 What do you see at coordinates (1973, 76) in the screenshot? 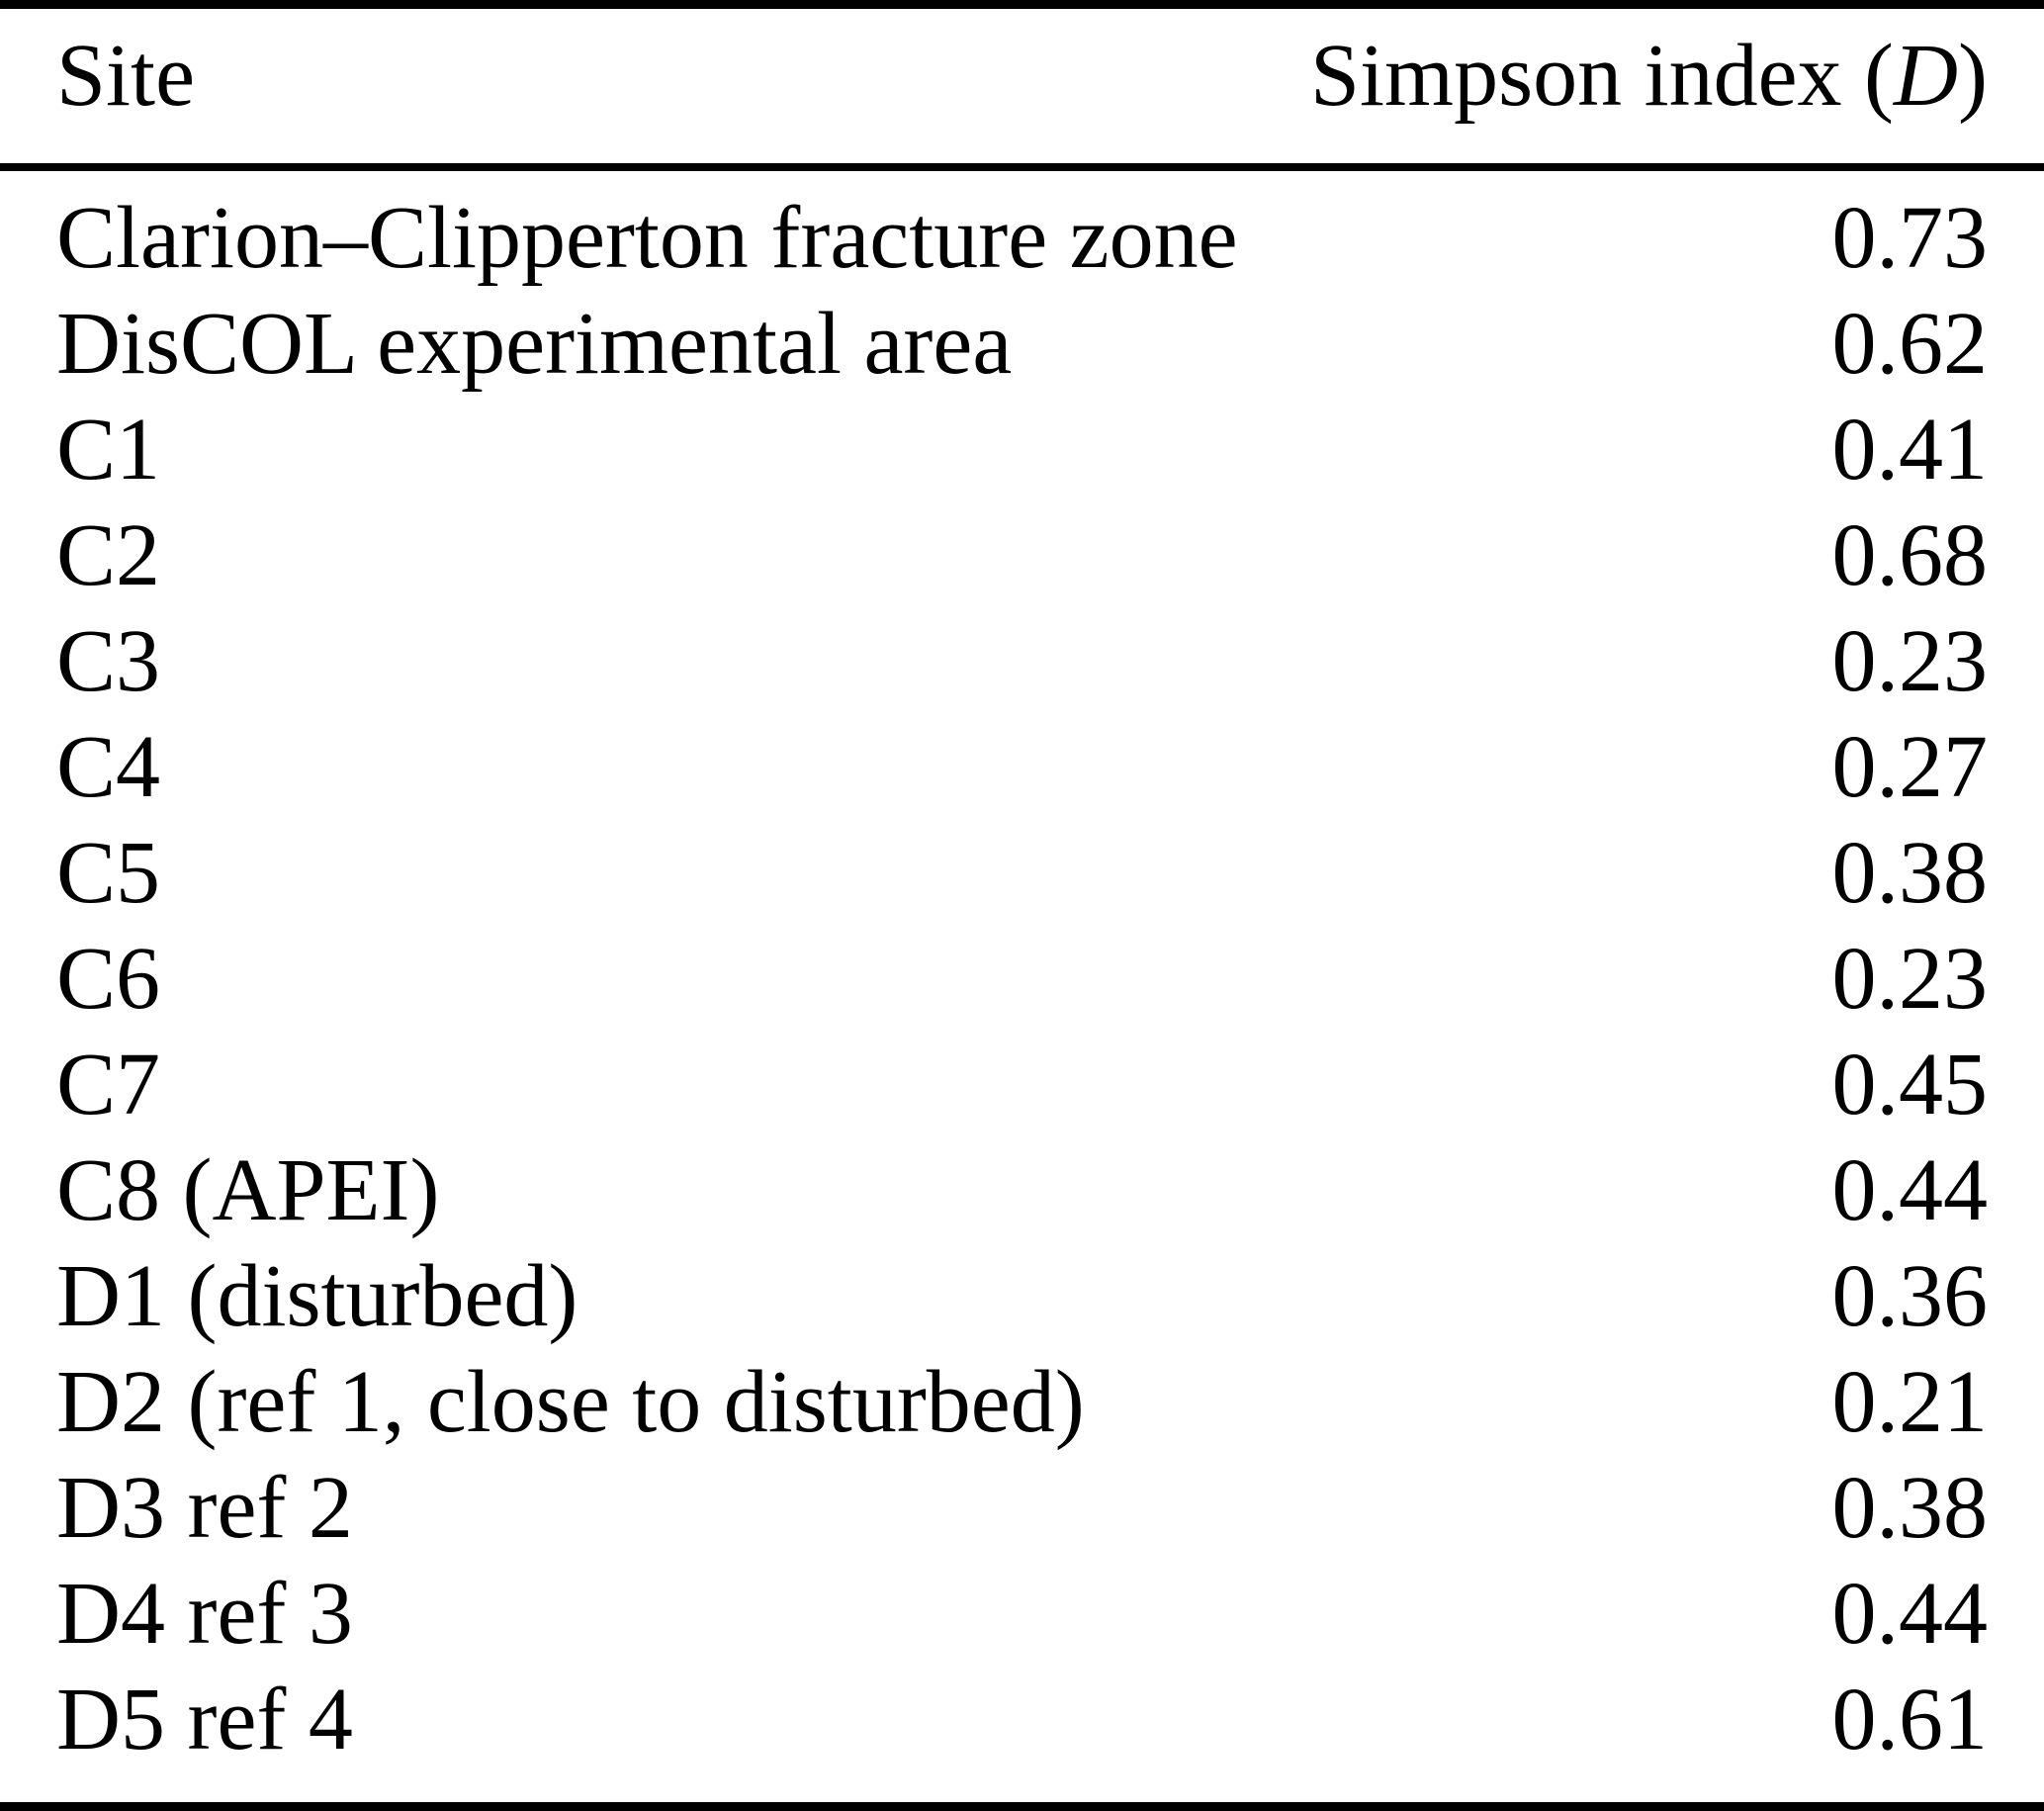
I see `column-header-simpson-suffix: )` at bounding box center [1973, 76].